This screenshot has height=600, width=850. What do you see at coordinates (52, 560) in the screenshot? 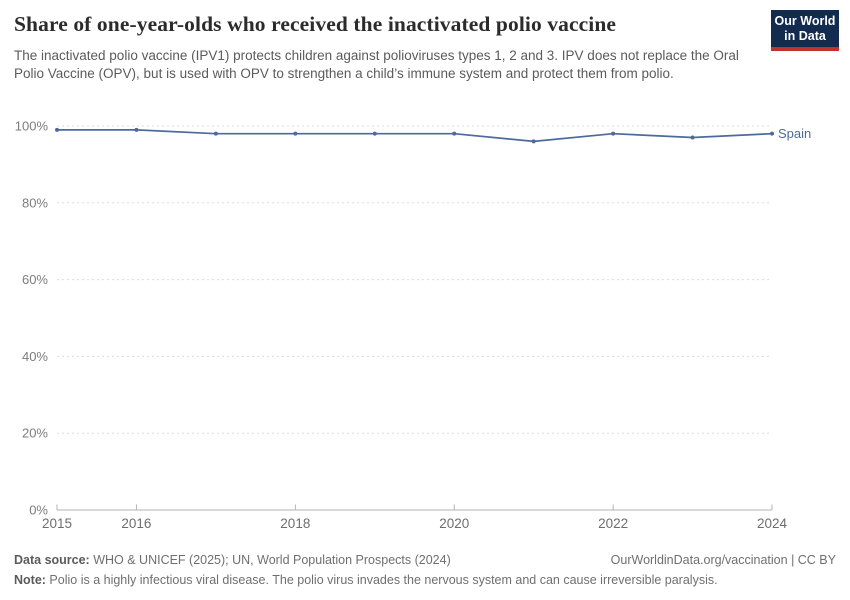
I see `data-source-label: Data source:` at bounding box center [52, 560].